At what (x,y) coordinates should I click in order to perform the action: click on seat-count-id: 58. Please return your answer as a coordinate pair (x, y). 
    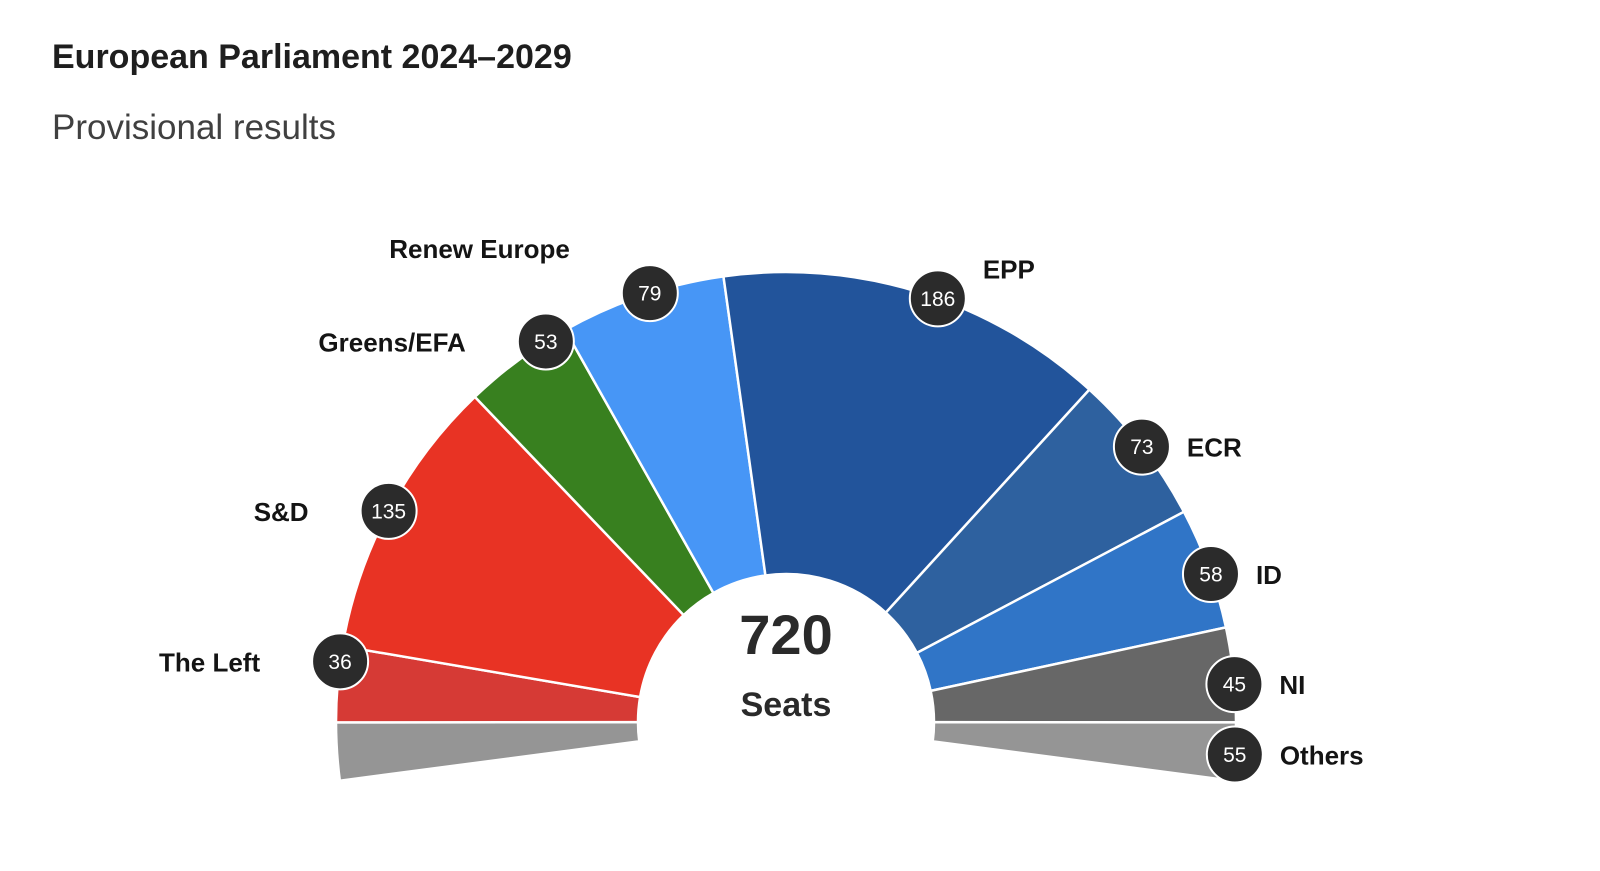
    Looking at the image, I should click on (1210, 574).